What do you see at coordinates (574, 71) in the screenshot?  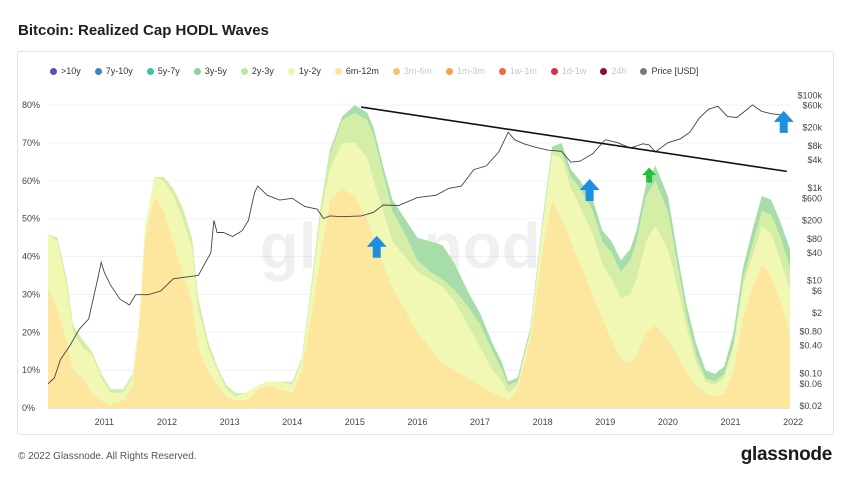 I see `legend-label: 1d-1w` at bounding box center [574, 71].